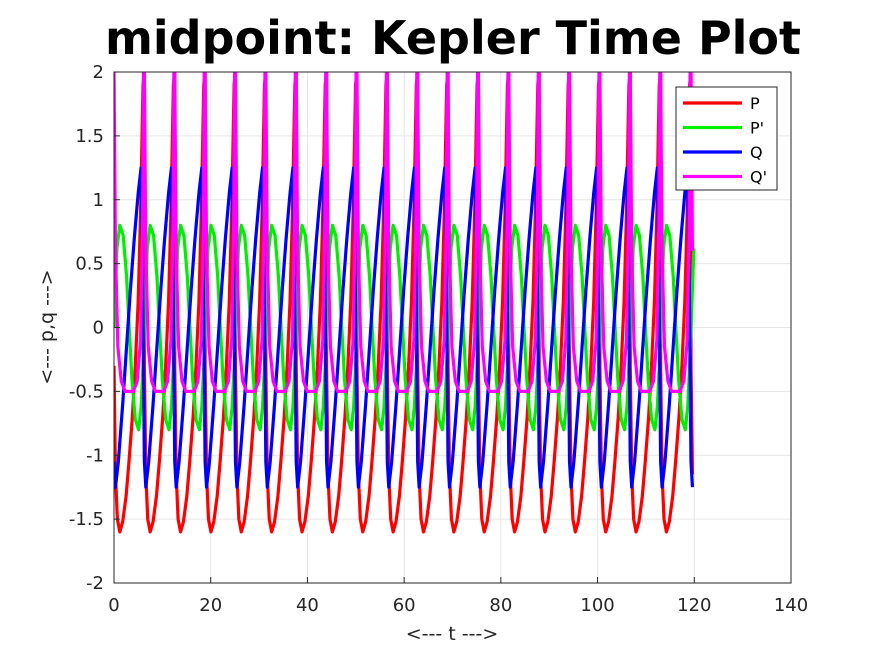 Image resolution: width=875 pixels, height=656 pixels. I want to click on y-tick-label: -2, so click(95, 583).